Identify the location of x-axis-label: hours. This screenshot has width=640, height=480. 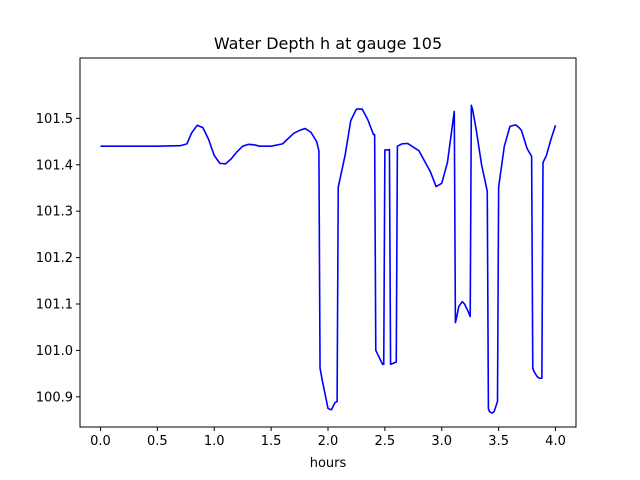
(328, 463).